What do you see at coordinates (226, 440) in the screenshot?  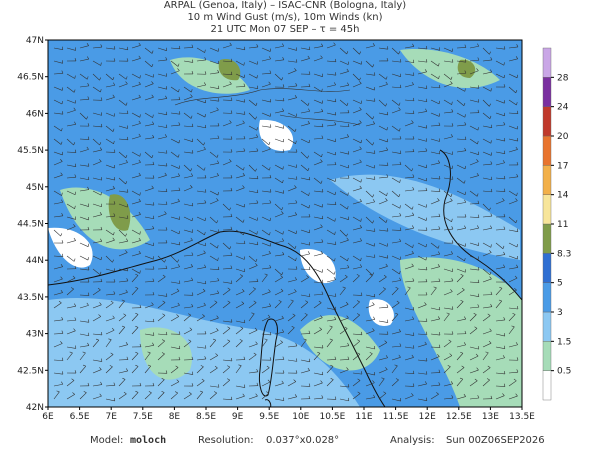 I see `footer-label: Resolution:` at bounding box center [226, 440].